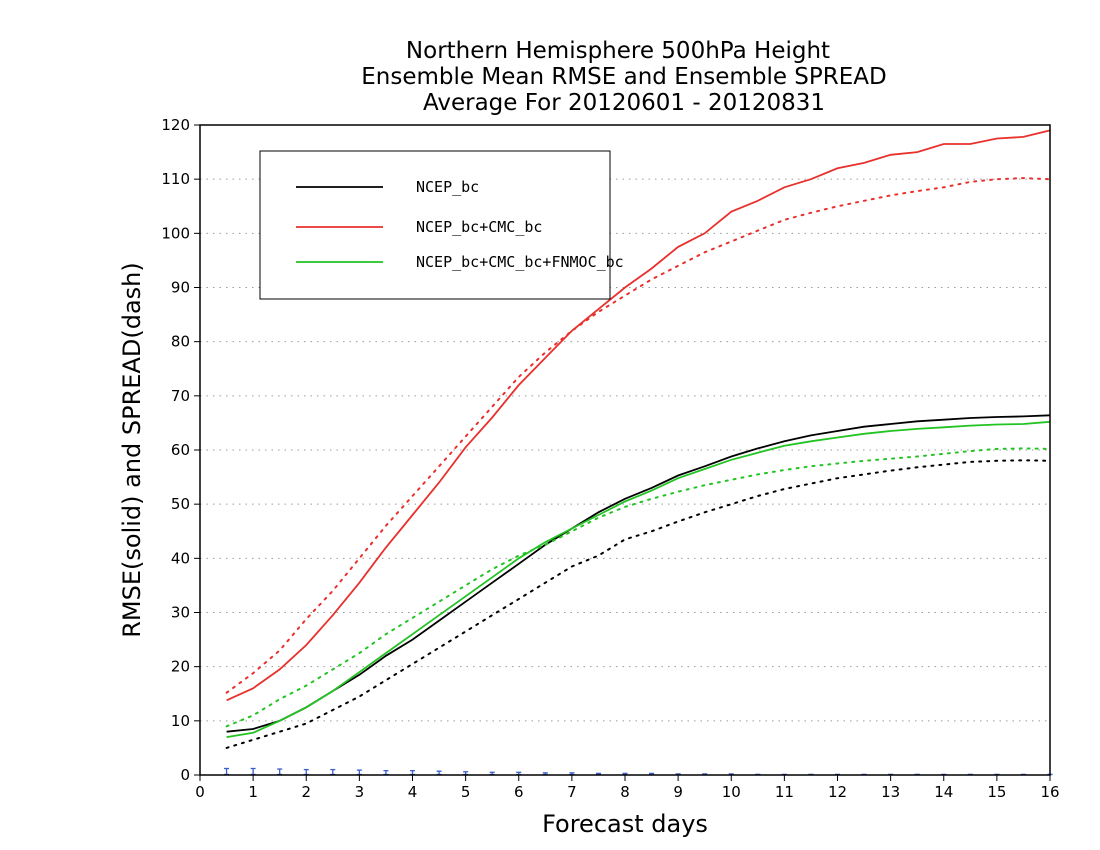 The height and width of the screenshot is (850, 1100). I want to click on y-tick-label: 100, so click(175, 233).